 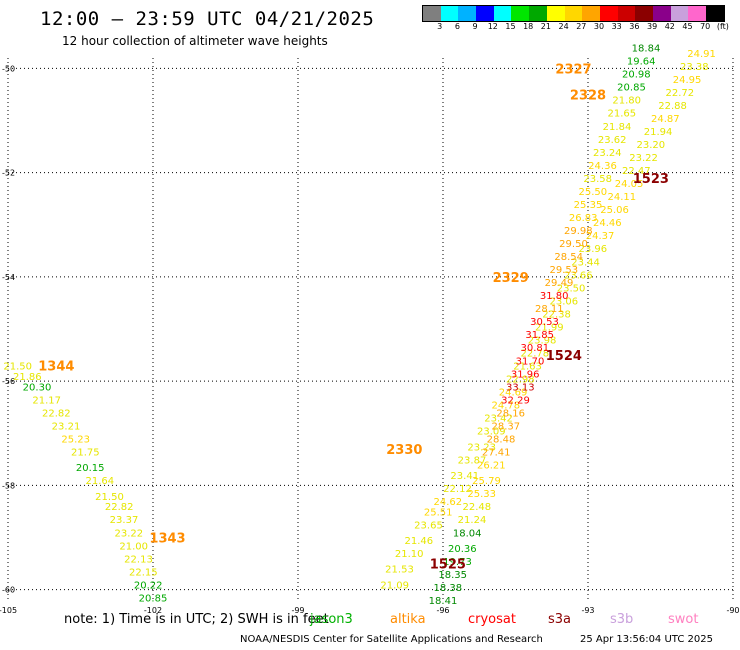 What do you see at coordinates (27, 377) in the screenshot?
I see `wave-height-value: 21.86` at bounding box center [27, 377].